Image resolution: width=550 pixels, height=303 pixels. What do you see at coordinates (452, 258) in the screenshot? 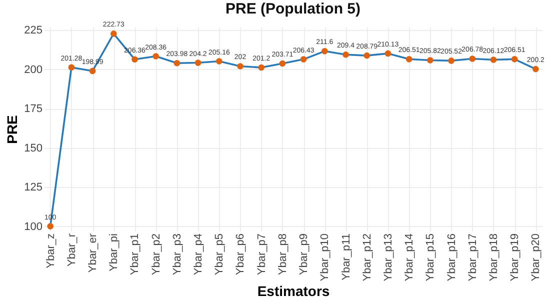
I see `x-tick-label: Ybar_p16` at bounding box center [452, 258].